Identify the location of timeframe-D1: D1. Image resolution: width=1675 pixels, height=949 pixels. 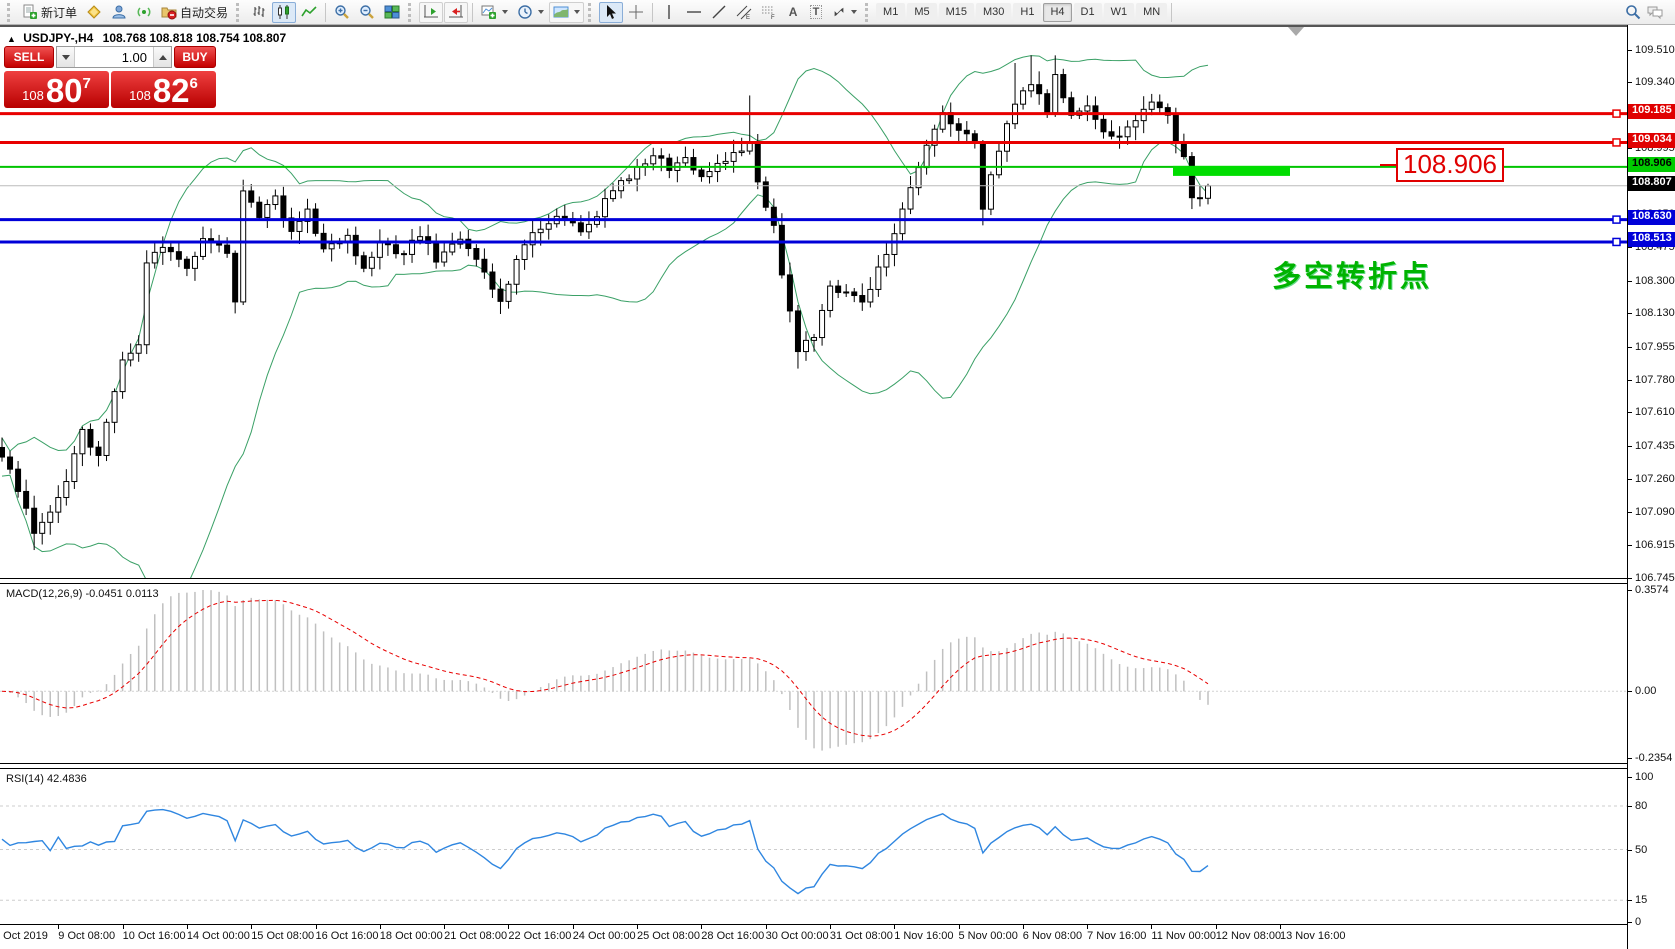
(1087, 12).